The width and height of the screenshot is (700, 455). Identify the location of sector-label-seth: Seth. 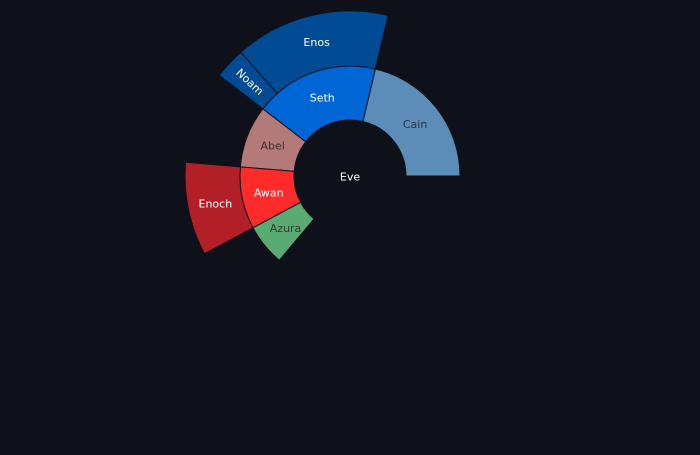
(322, 97).